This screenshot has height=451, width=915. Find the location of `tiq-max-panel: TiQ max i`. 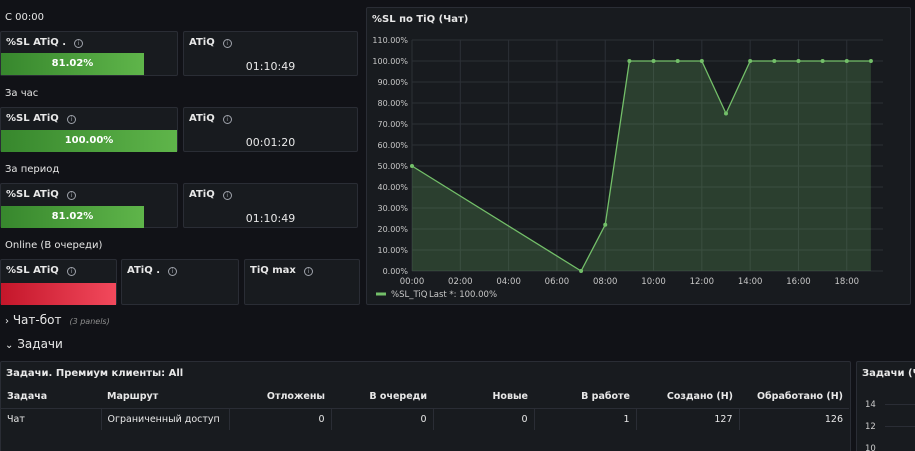

tiq-max-panel: TiQ max i is located at coordinates (302, 282).